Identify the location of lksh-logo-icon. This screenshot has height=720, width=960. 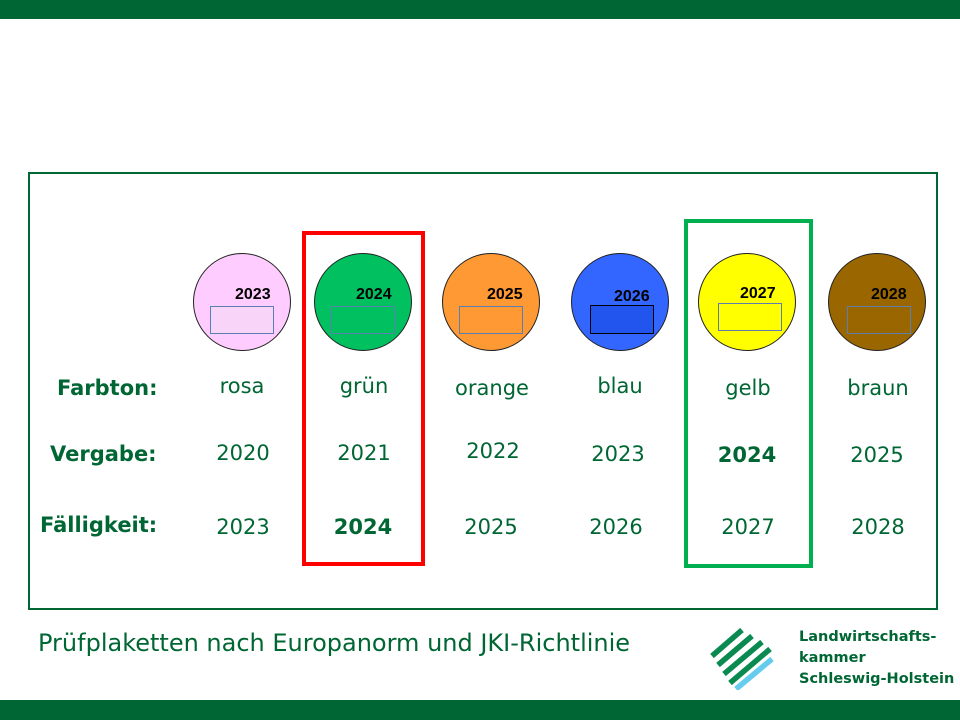
(742, 659).